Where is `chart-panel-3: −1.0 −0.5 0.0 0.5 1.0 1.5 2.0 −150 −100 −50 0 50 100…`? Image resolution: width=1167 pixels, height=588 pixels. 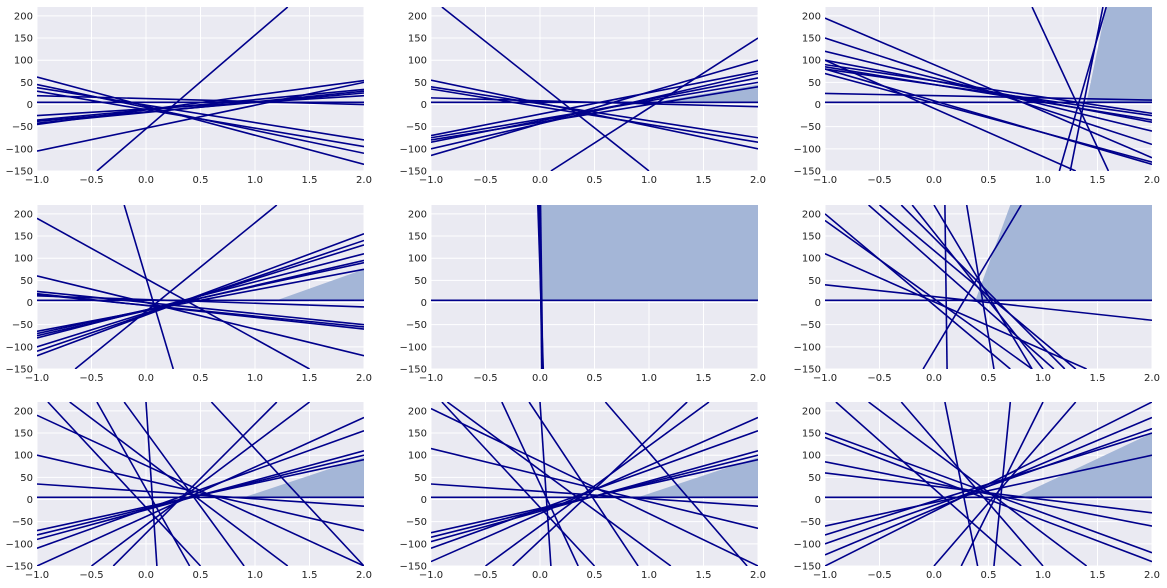
chart-panel-3: −1.0 −0.5 0.0 0.5 1.0 1.5 2.0 −150 −100 −50 0 50 100… is located at coordinates (977, 96).